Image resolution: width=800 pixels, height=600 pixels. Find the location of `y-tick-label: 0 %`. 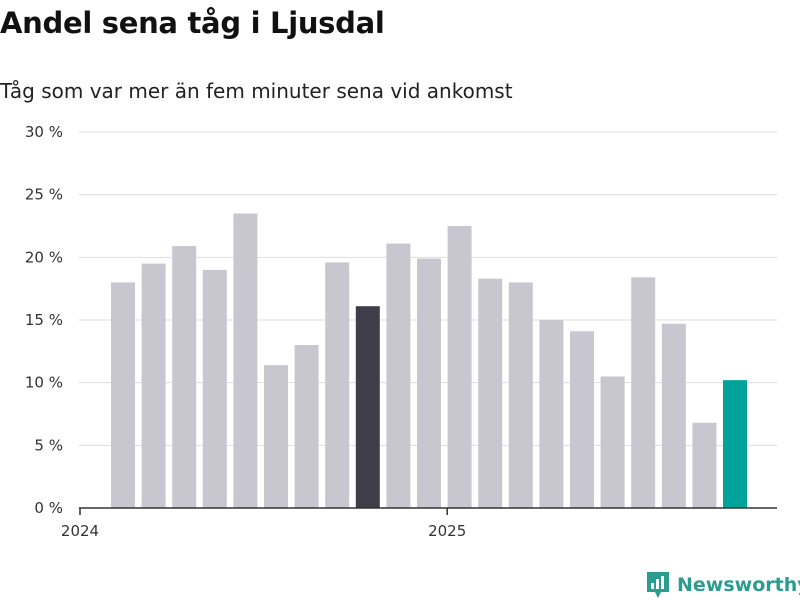

y-tick-label: 0 % is located at coordinates (48, 508).